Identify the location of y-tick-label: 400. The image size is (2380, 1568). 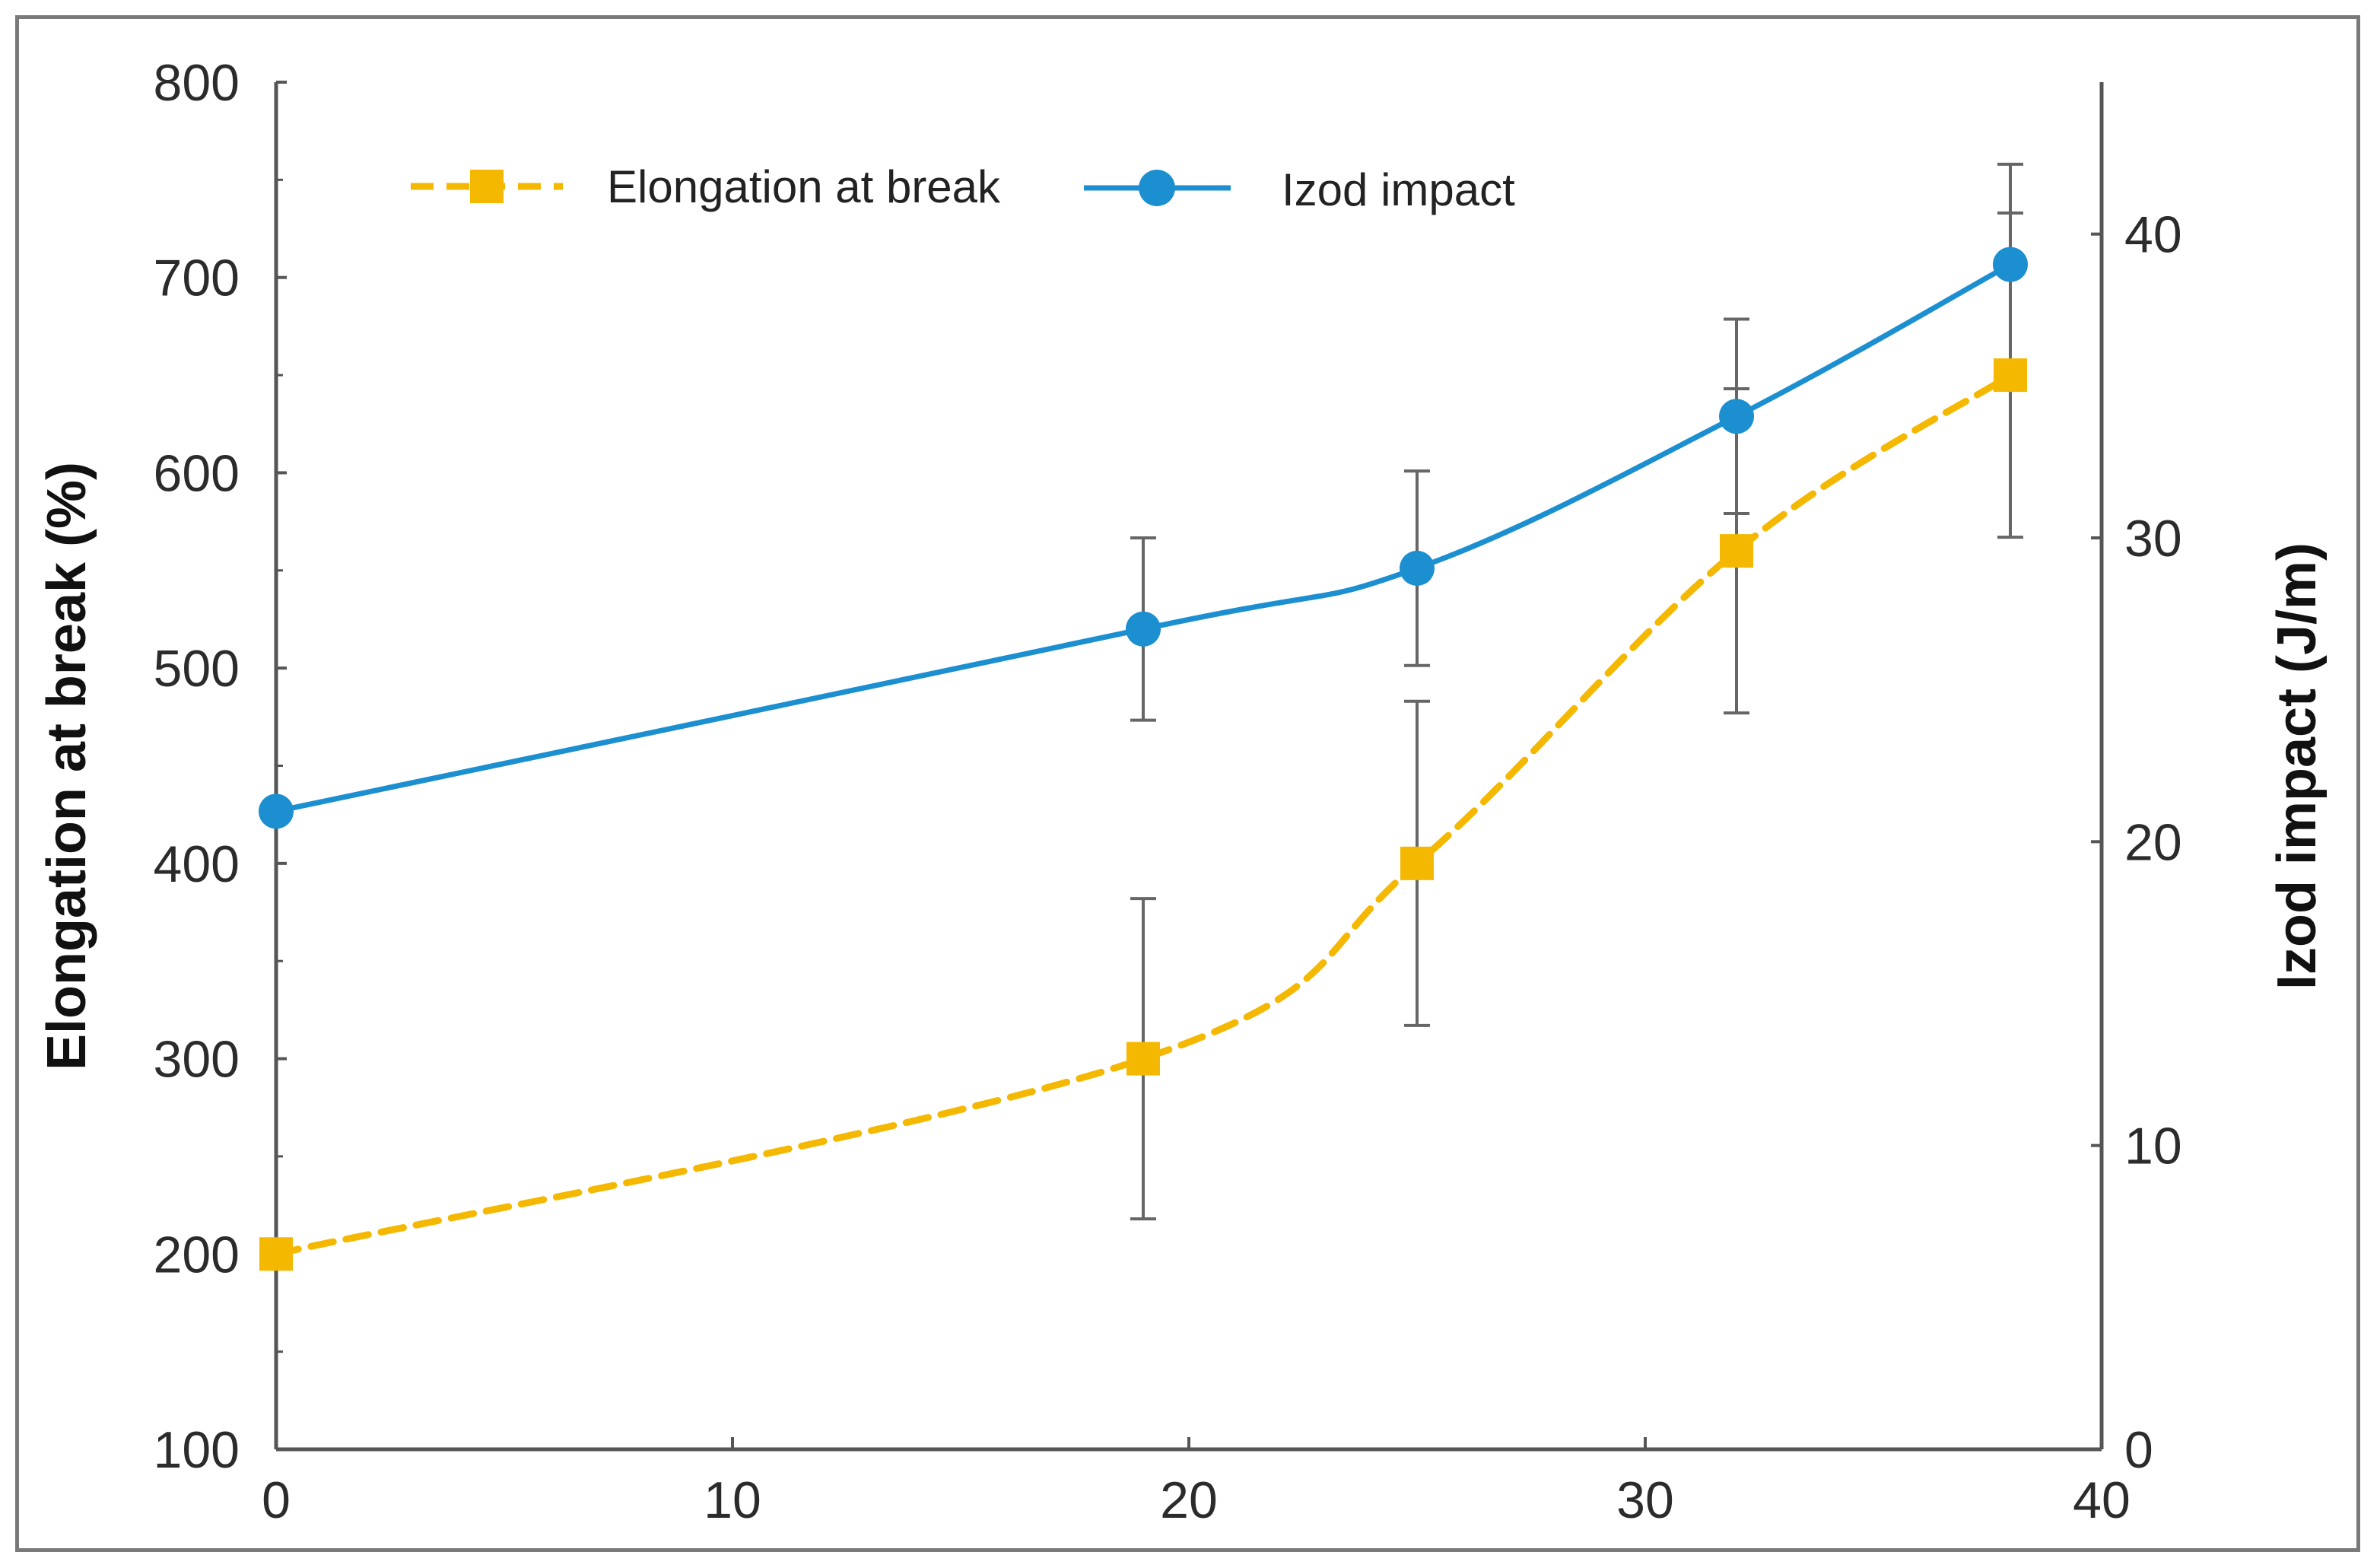
(197, 864).